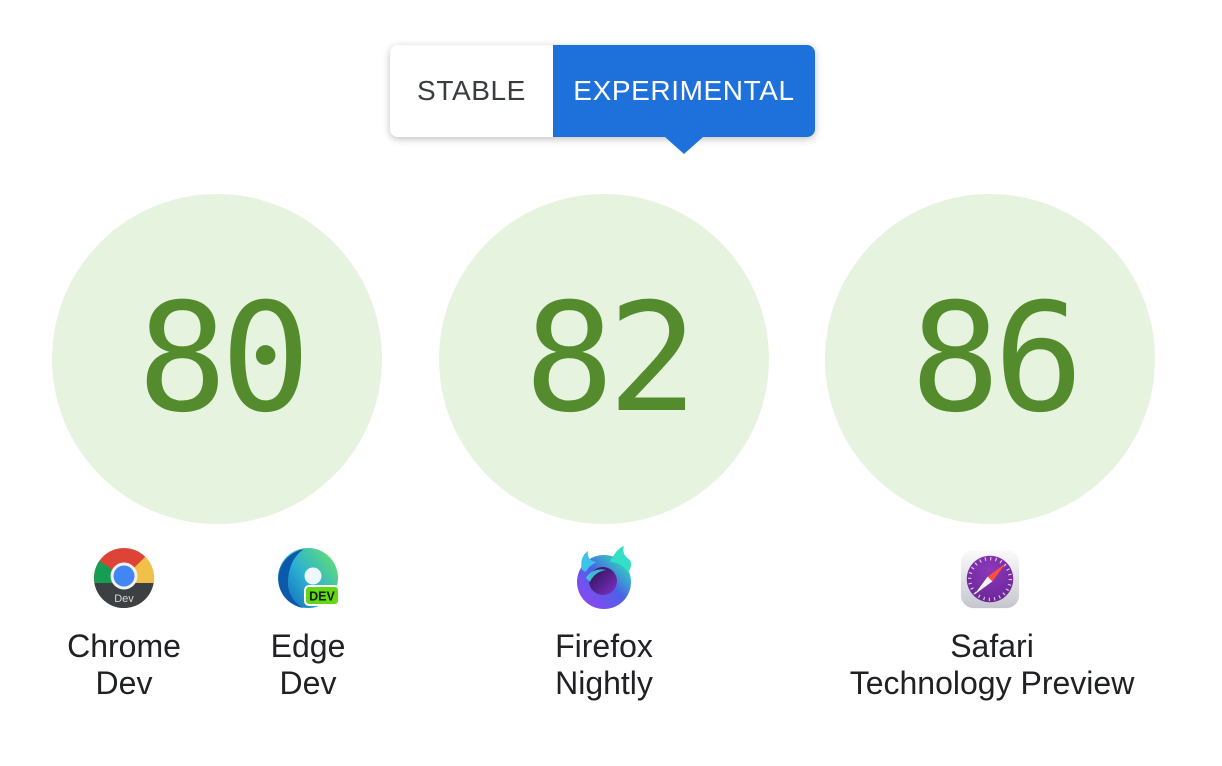  I want to click on browser-label-firefox-nightly: Firefox Nightly, so click(604, 665).